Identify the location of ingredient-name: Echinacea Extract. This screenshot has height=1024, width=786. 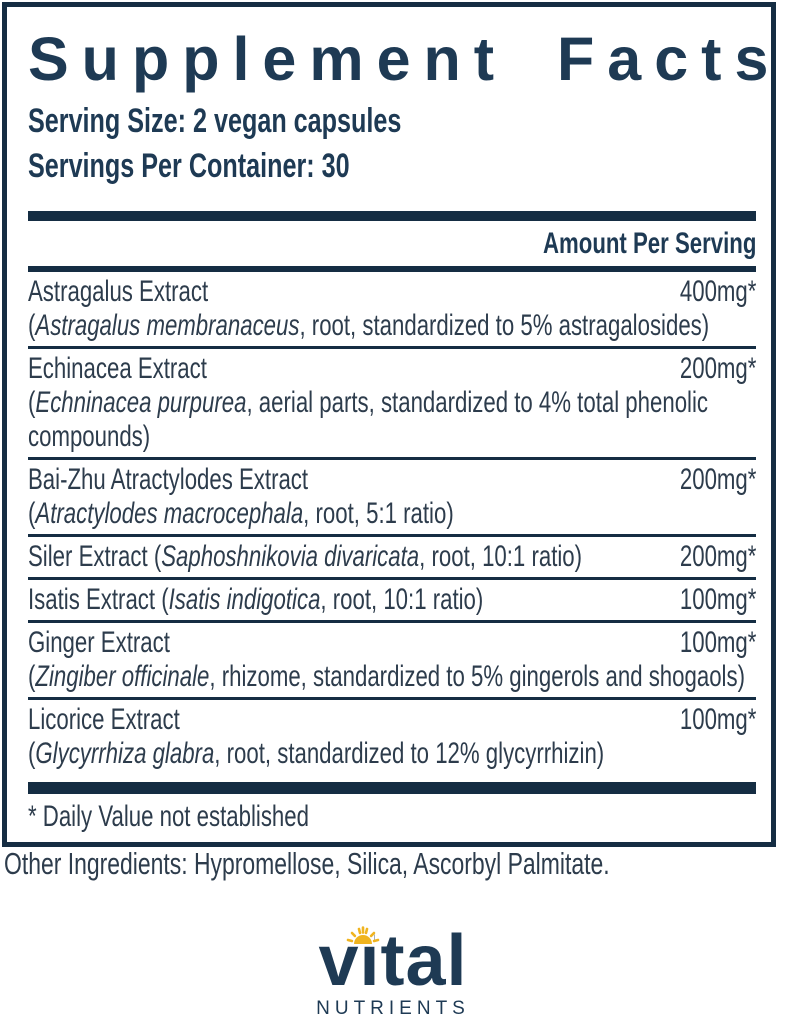
(117, 368).